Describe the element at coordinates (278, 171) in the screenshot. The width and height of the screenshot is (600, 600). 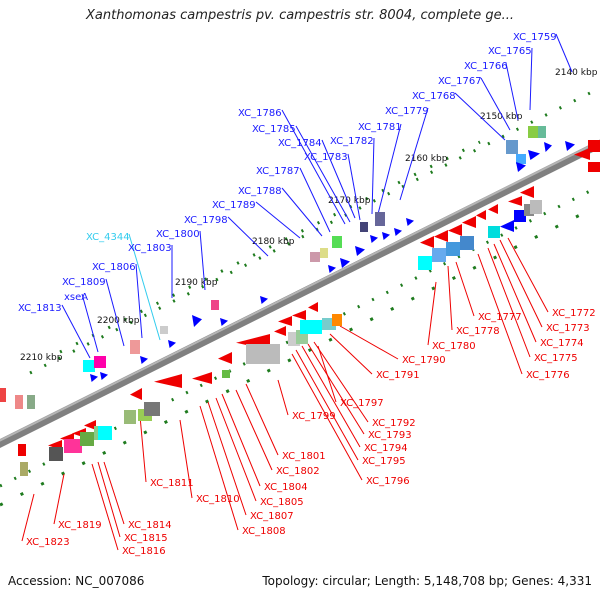
I see `gene-label-forward: XC_1787` at that location.